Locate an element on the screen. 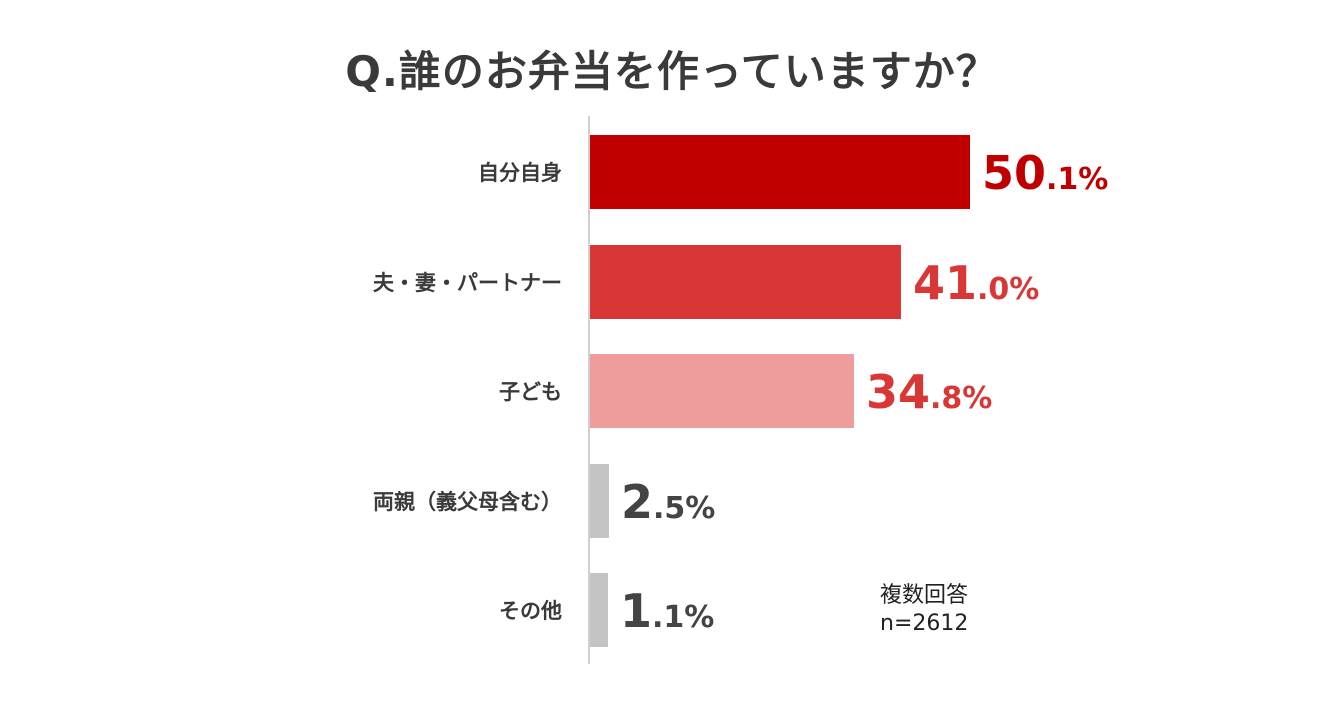 The width and height of the screenshot is (1344, 702). data-label: 50.1% is located at coordinates (1045, 173).